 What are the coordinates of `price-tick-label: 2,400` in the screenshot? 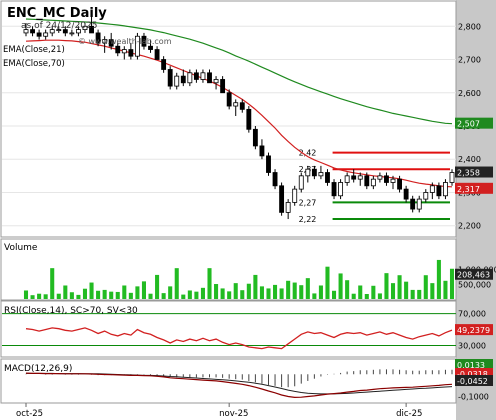 It's located at (469, 159).